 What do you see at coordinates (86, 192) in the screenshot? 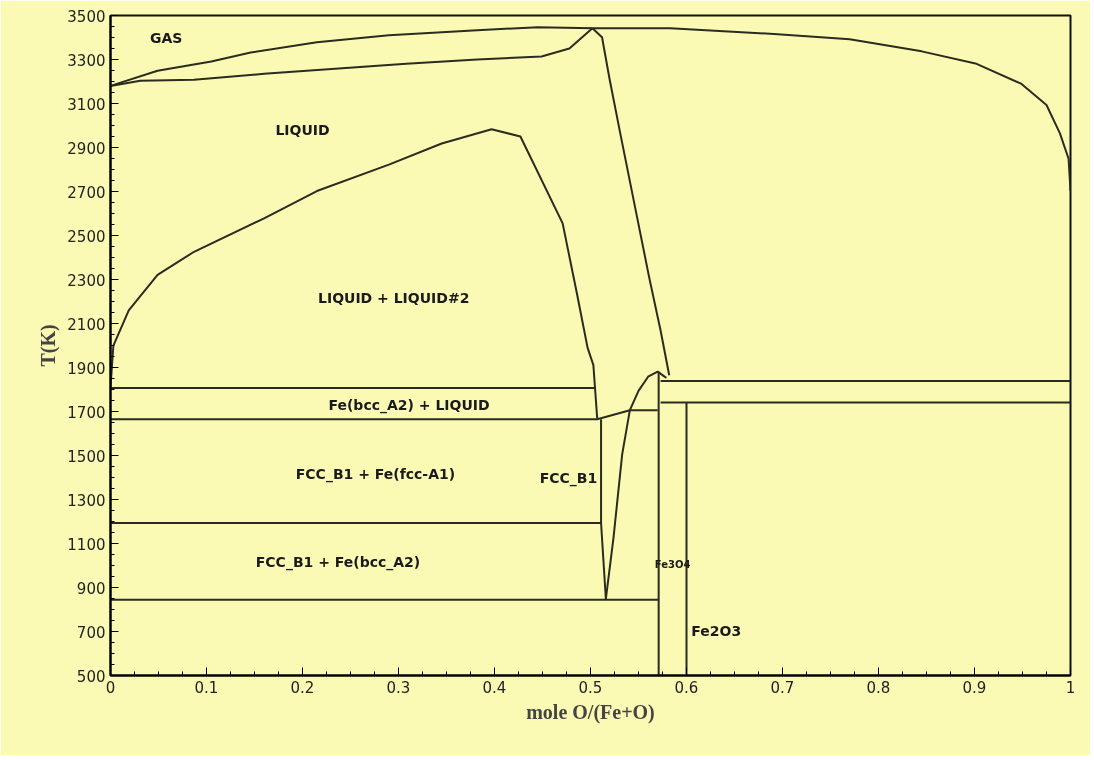
I see `y-tick-label: 2700` at bounding box center [86, 192].